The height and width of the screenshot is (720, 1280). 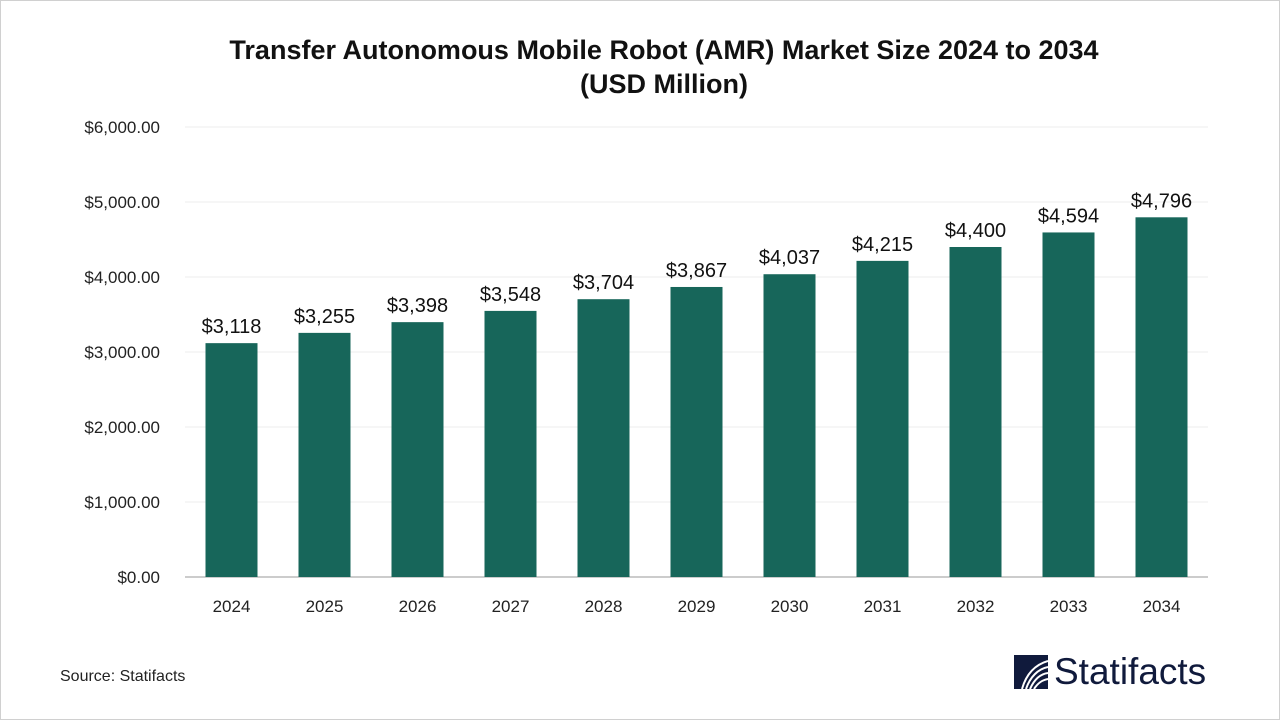 What do you see at coordinates (603, 283) in the screenshot?
I see `data-label: $3,704` at bounding box center [603, 283].